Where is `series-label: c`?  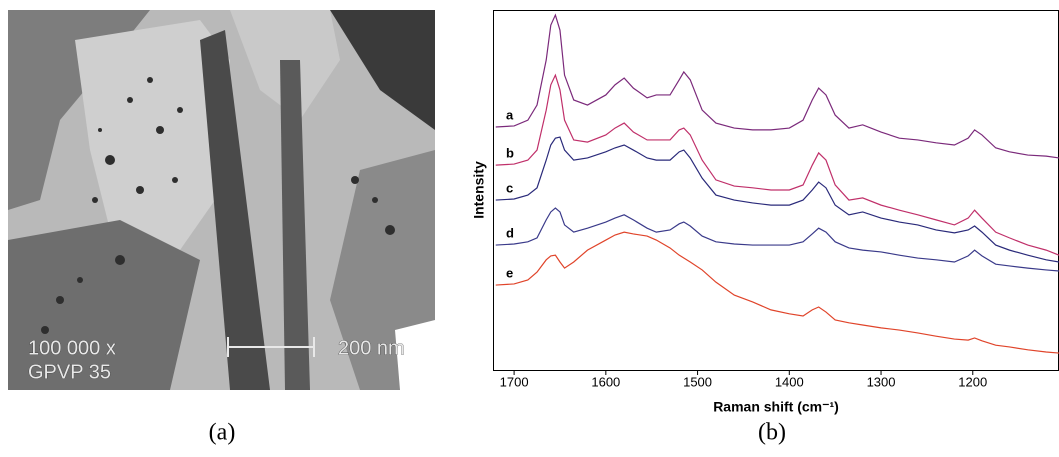 series-label: c is located at coordinates (509, 188).